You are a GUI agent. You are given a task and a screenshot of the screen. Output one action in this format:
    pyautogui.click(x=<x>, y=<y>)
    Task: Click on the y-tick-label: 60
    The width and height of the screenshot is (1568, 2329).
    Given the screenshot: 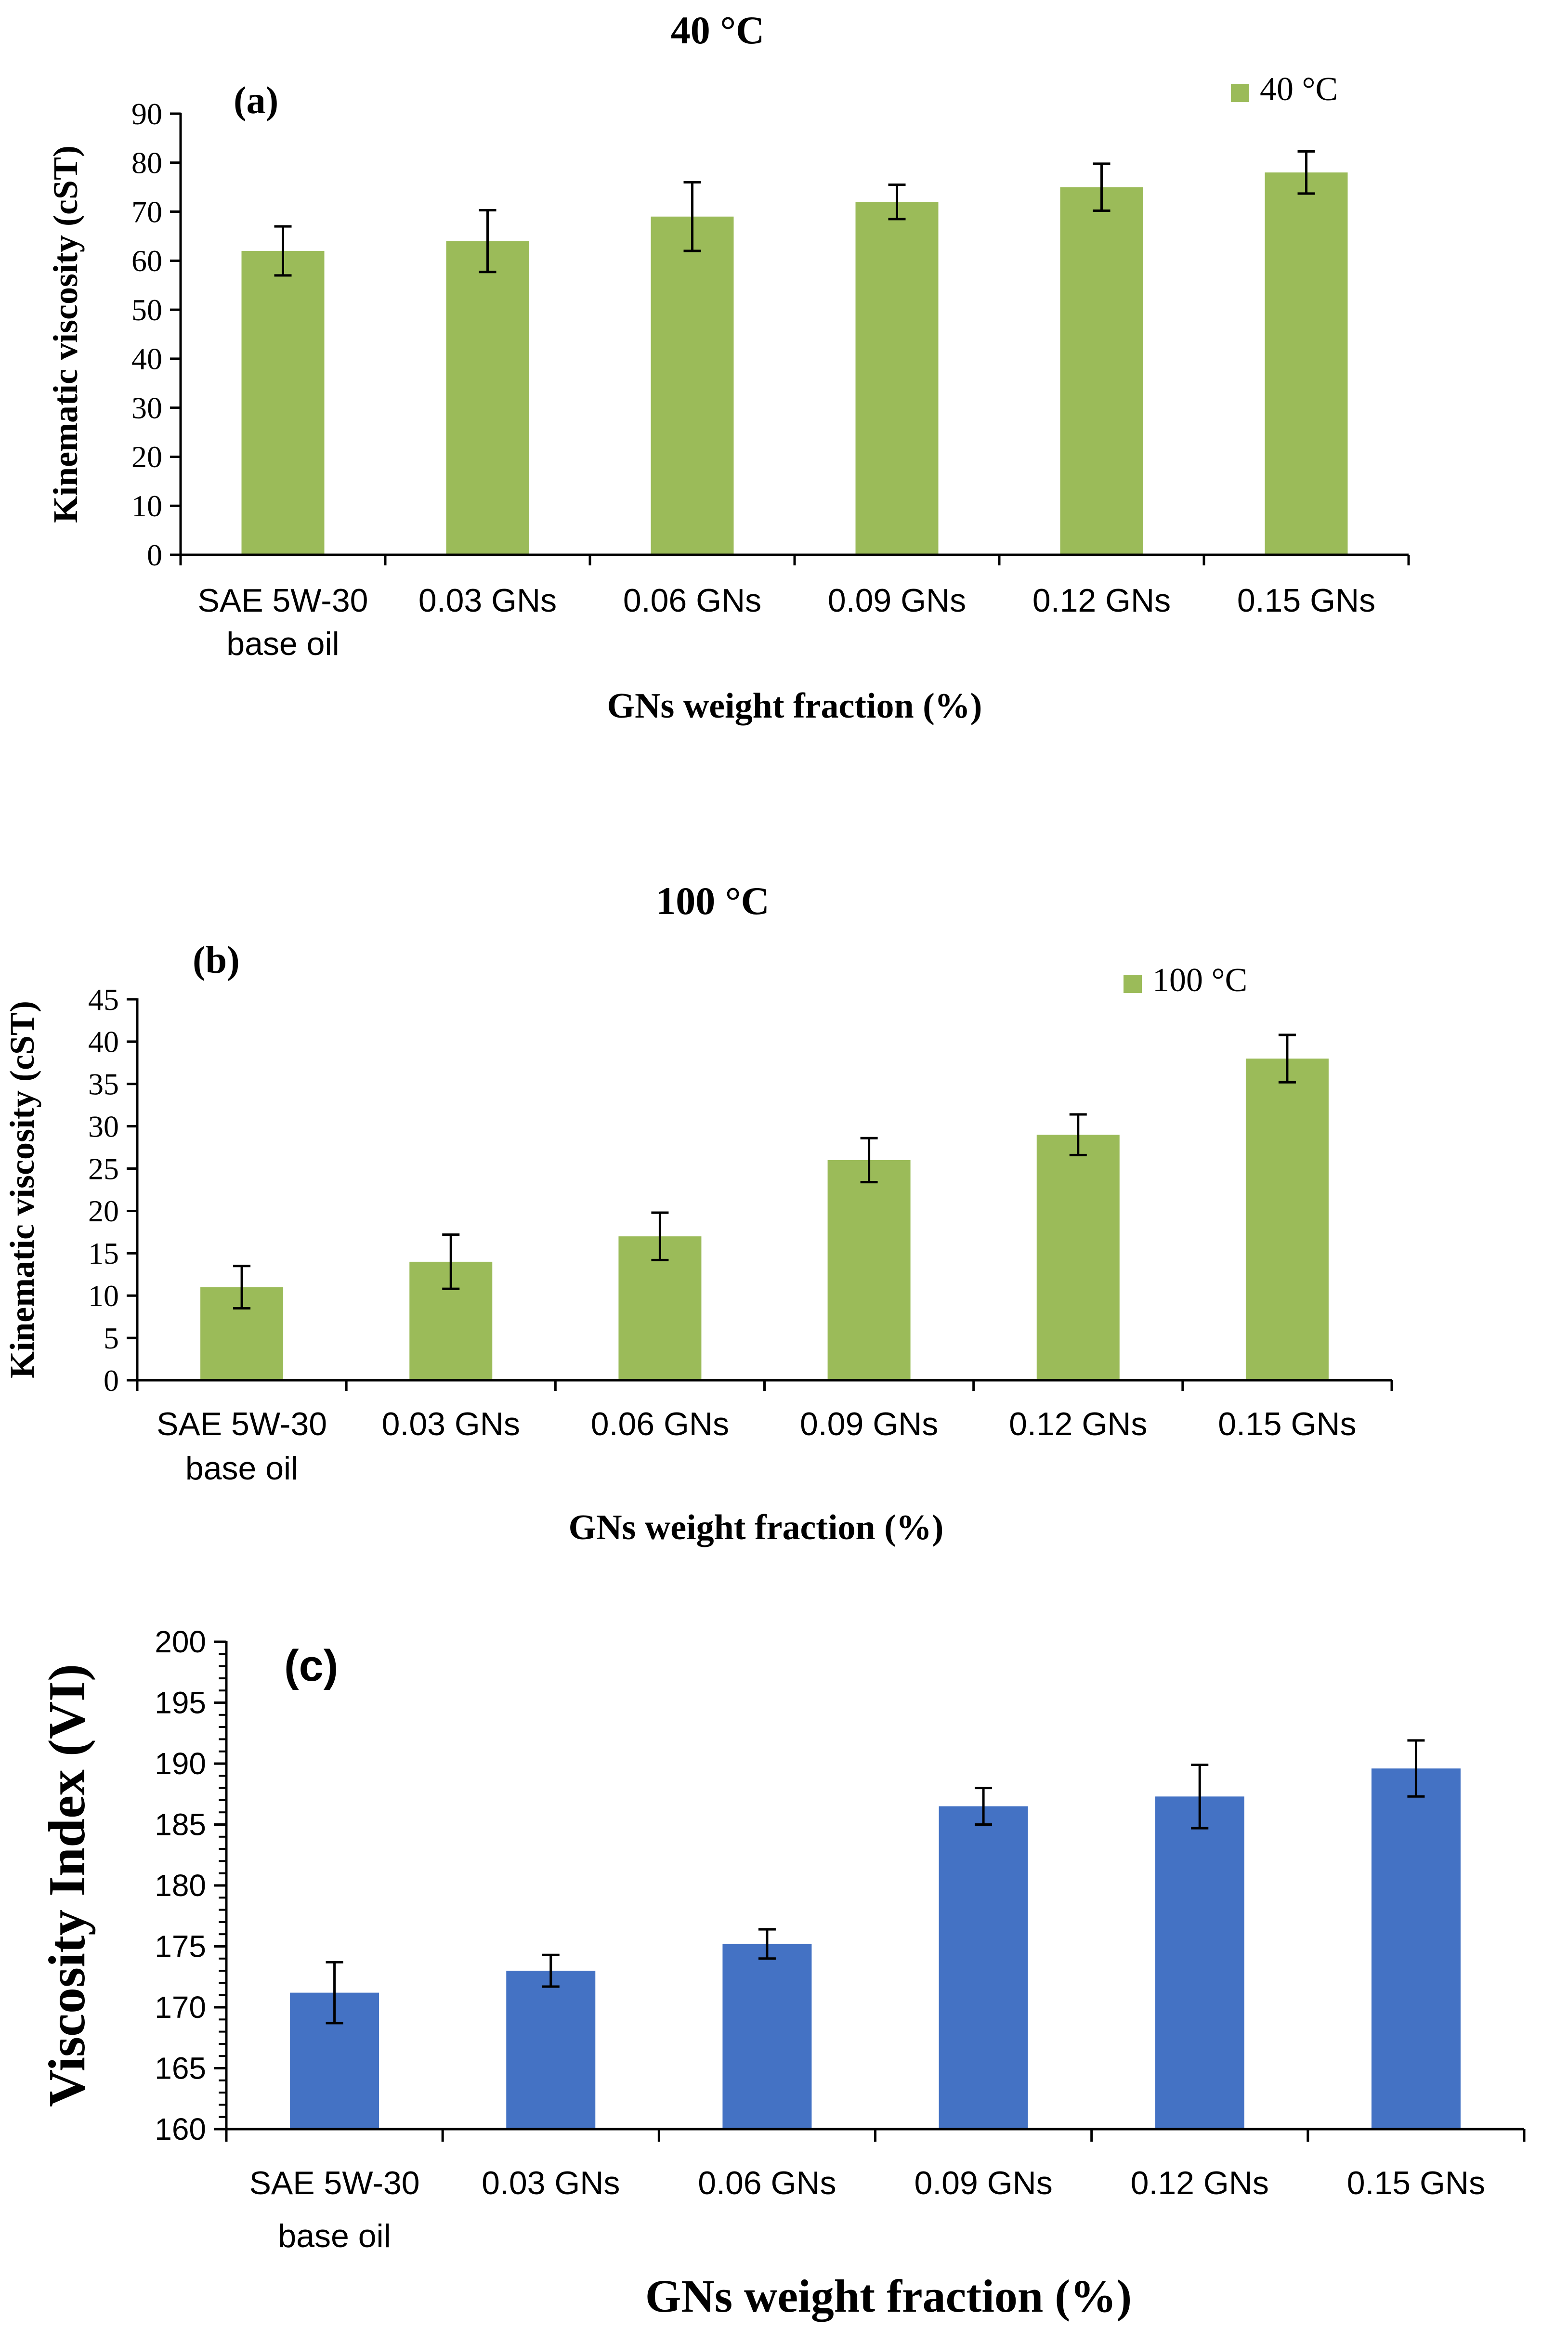 What is the action you would take?
    pyautogui.click(x=146, y=261)
    